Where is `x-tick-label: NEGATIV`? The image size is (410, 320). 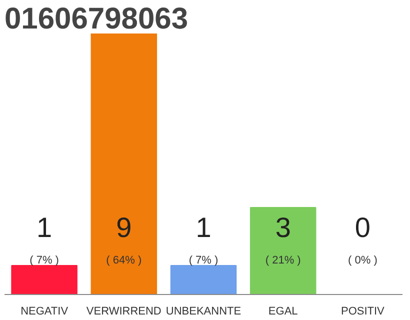 x-tick-label: NEGATIV is located at coordinates (44, 312).